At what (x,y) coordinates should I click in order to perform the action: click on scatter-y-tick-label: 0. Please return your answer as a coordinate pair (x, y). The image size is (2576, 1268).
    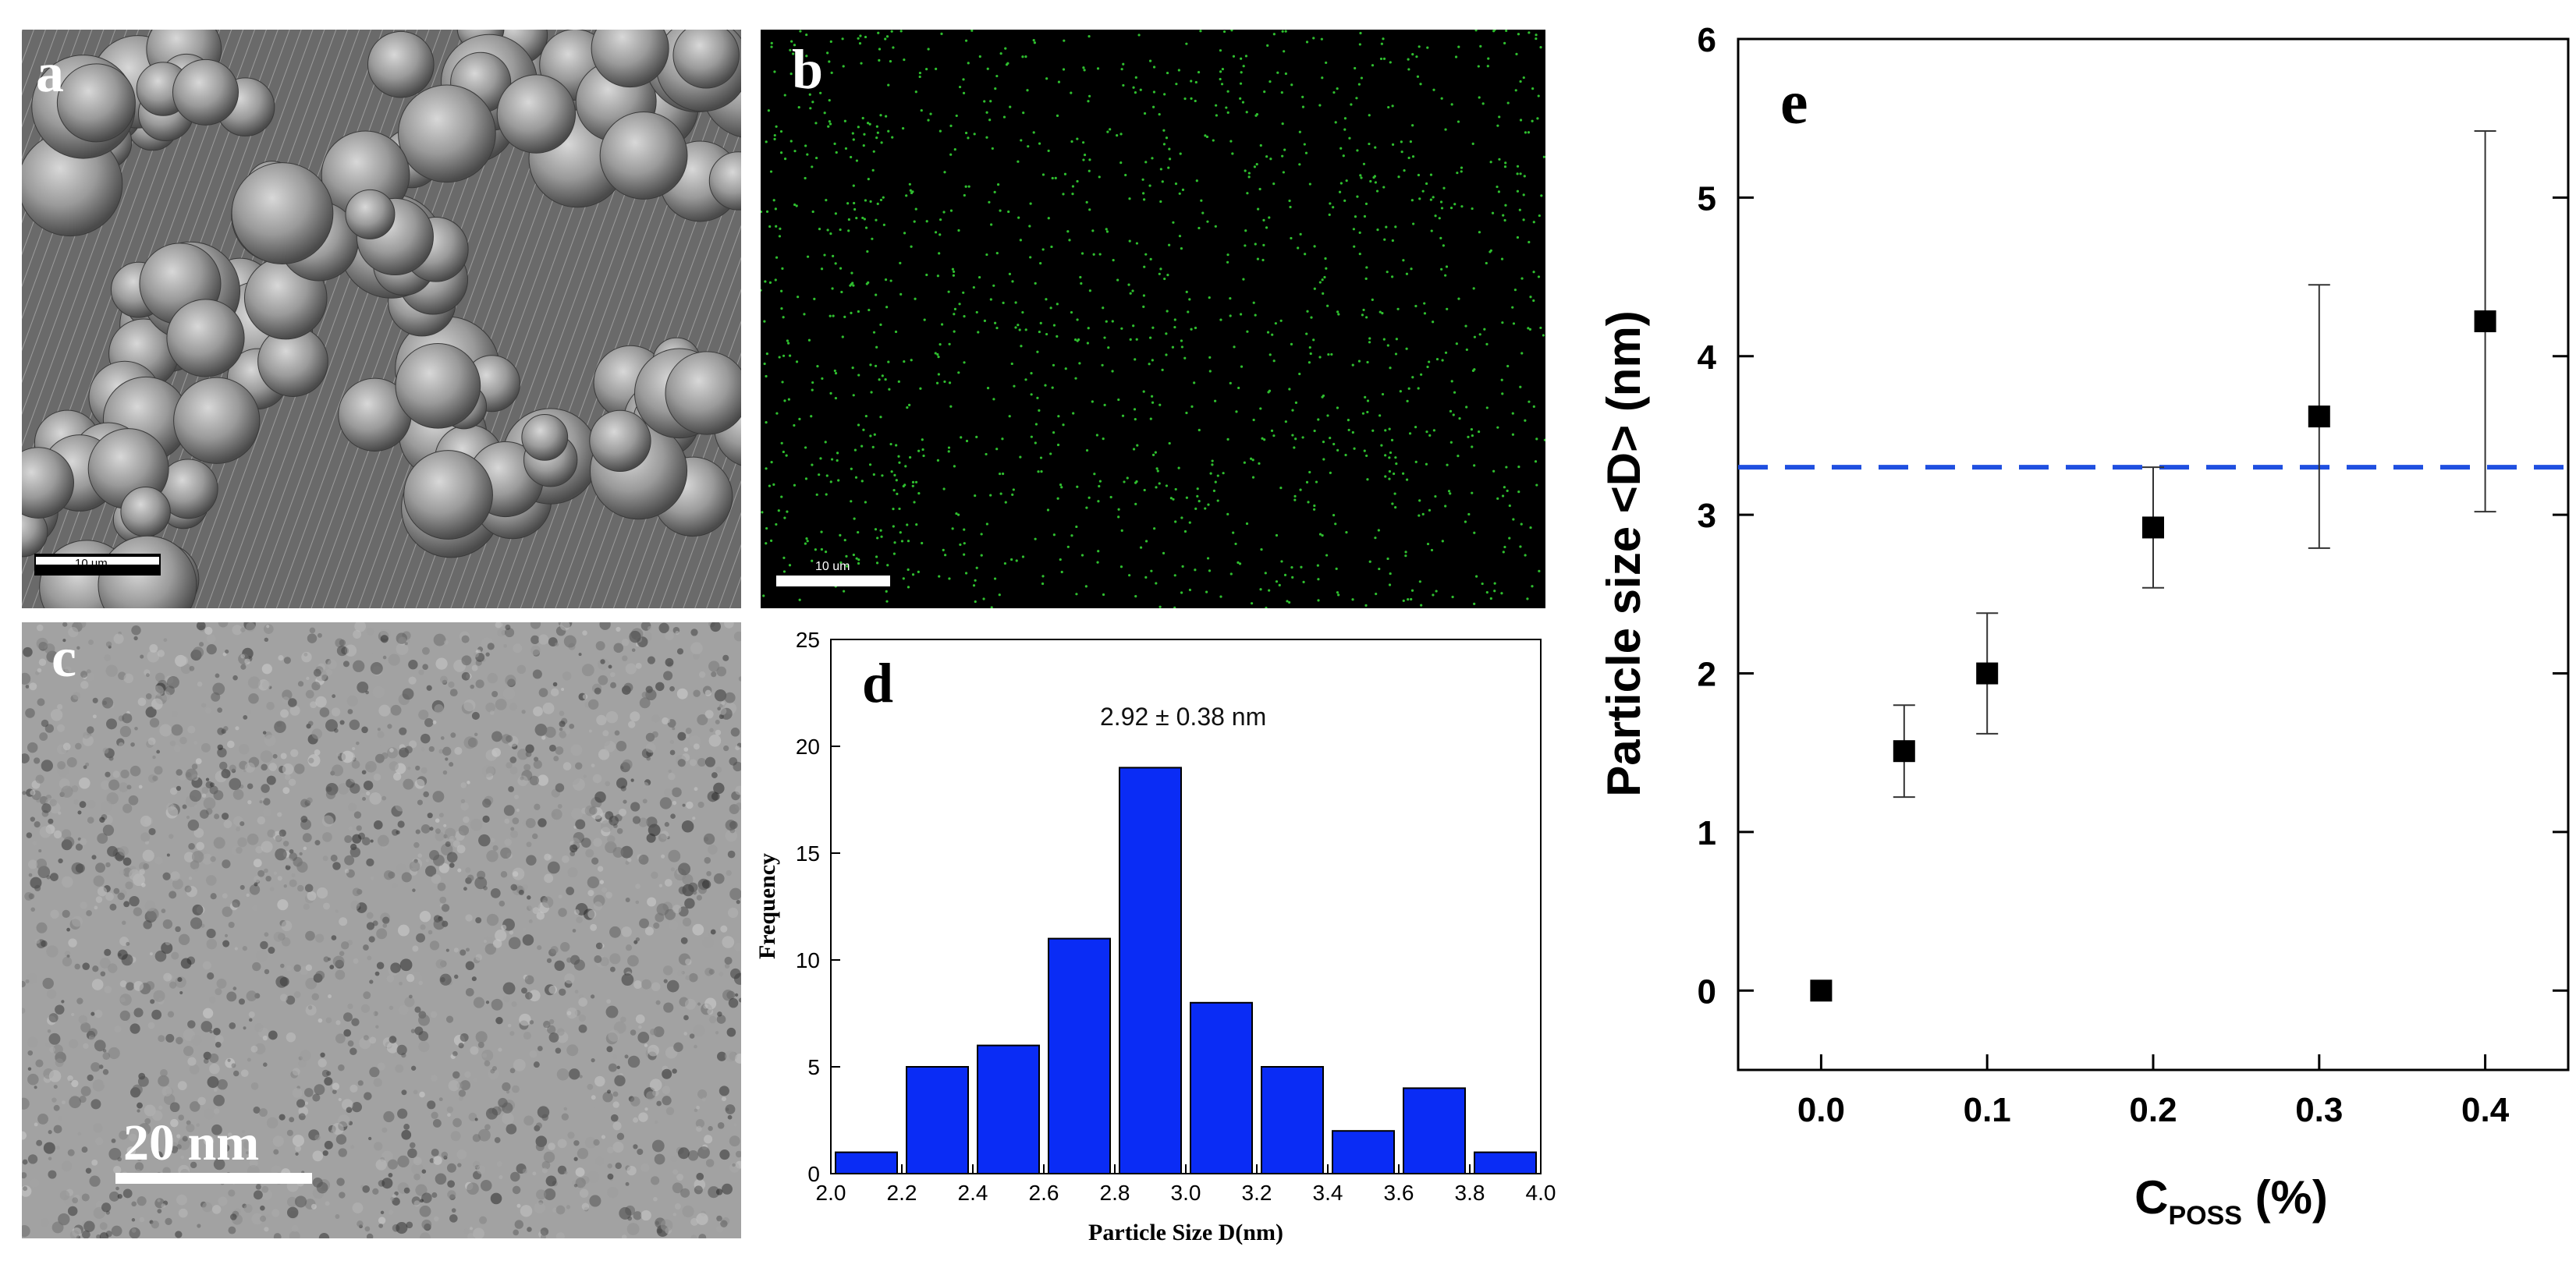
    Looking at the image, I should click on (1707, 992).